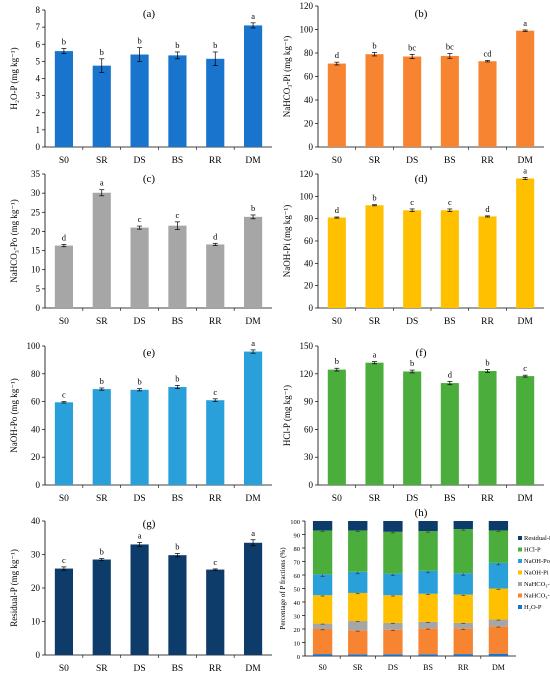  What do you see at coordinates (36, 174) in the screenshot?
I see `y-tick-label: 35` at bounding box center [36, 174].